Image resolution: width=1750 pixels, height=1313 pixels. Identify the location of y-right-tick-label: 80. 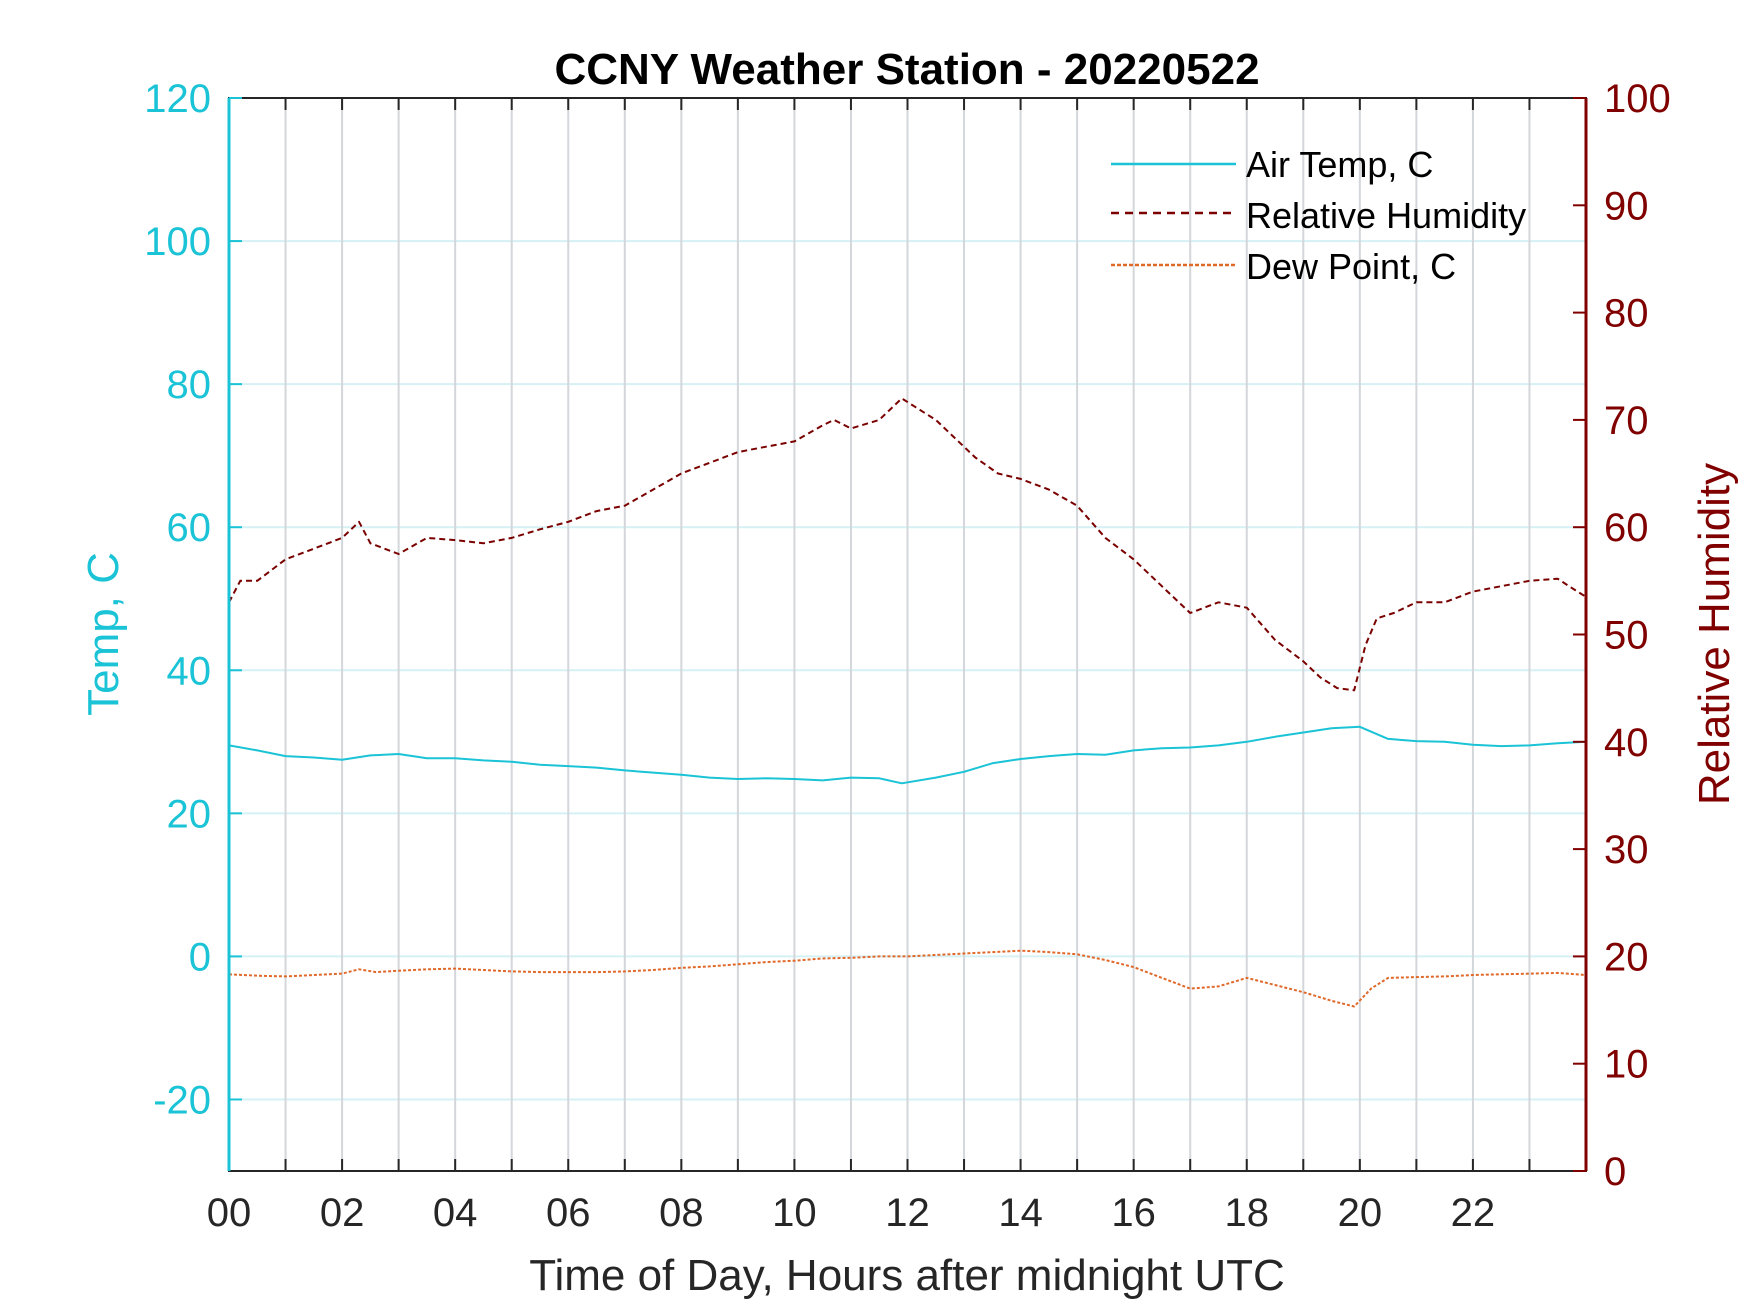
(1626, 314).